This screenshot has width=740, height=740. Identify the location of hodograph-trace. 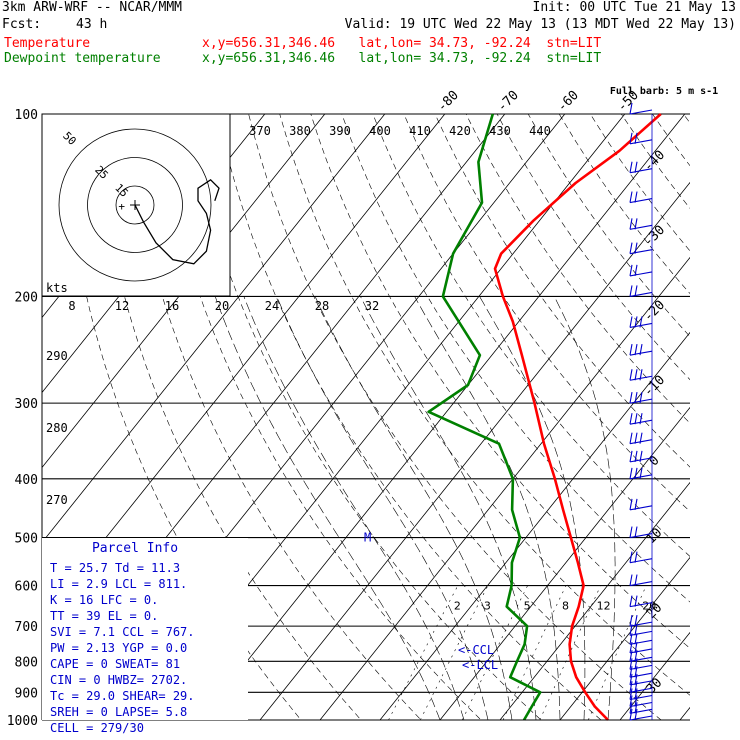
(177, 221).